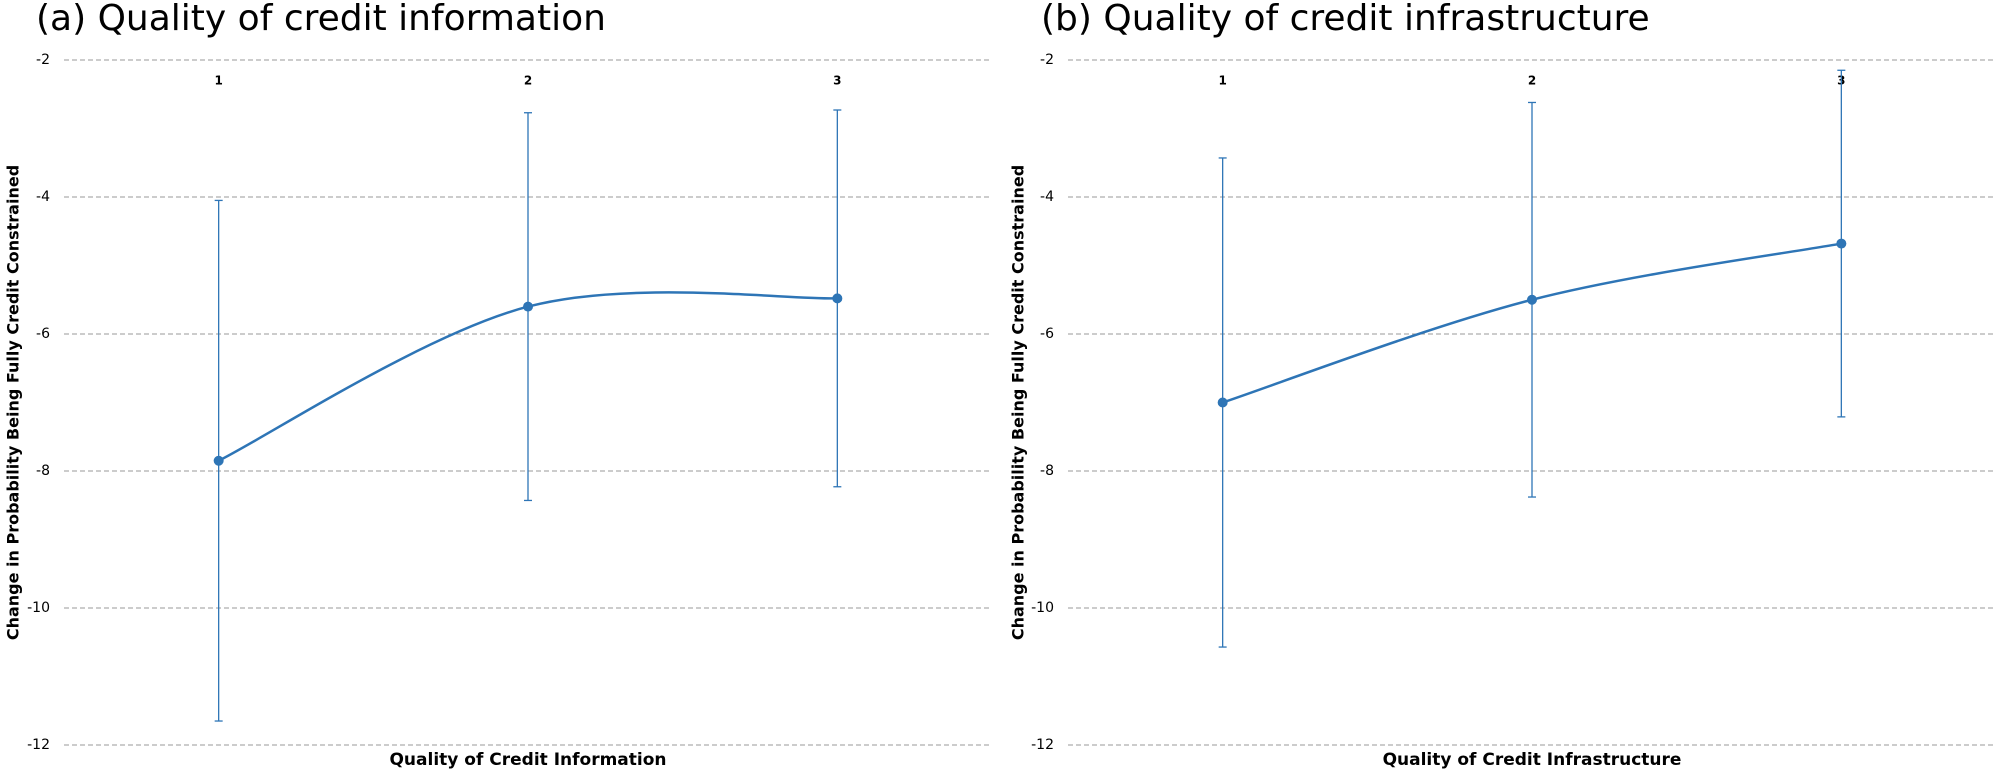 Image resolution: width=2000 pixels, height=771 pixels. I want to click on category-label: 3, so click(837, 81).